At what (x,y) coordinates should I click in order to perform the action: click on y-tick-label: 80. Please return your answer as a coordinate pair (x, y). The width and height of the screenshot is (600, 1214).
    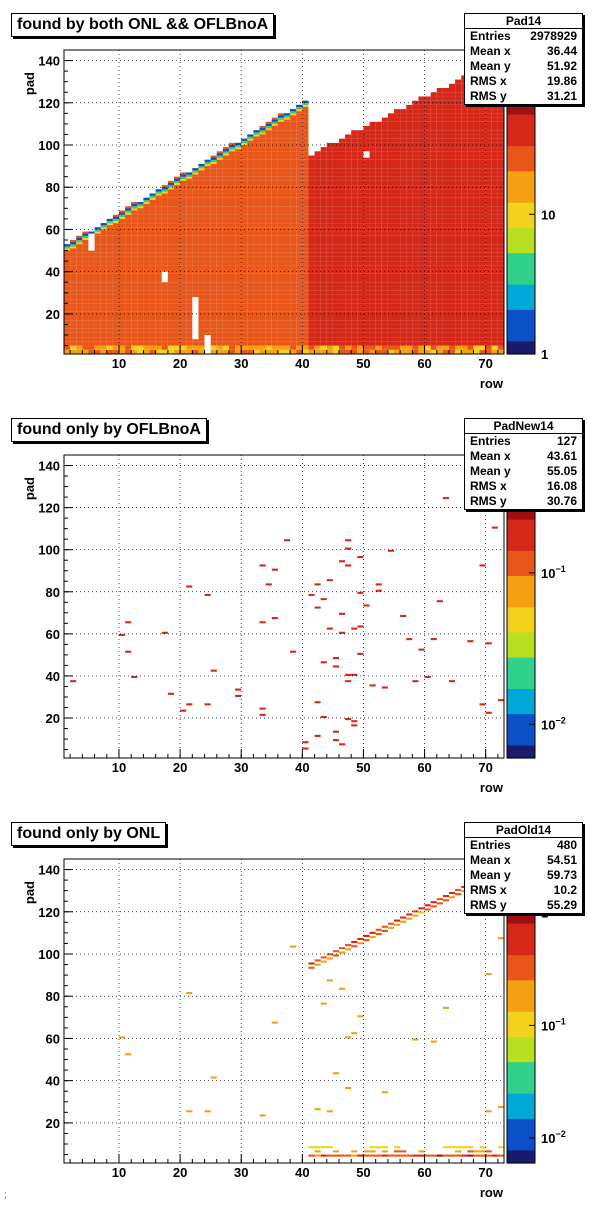
    Looking at the image, I should click on (53, 592).